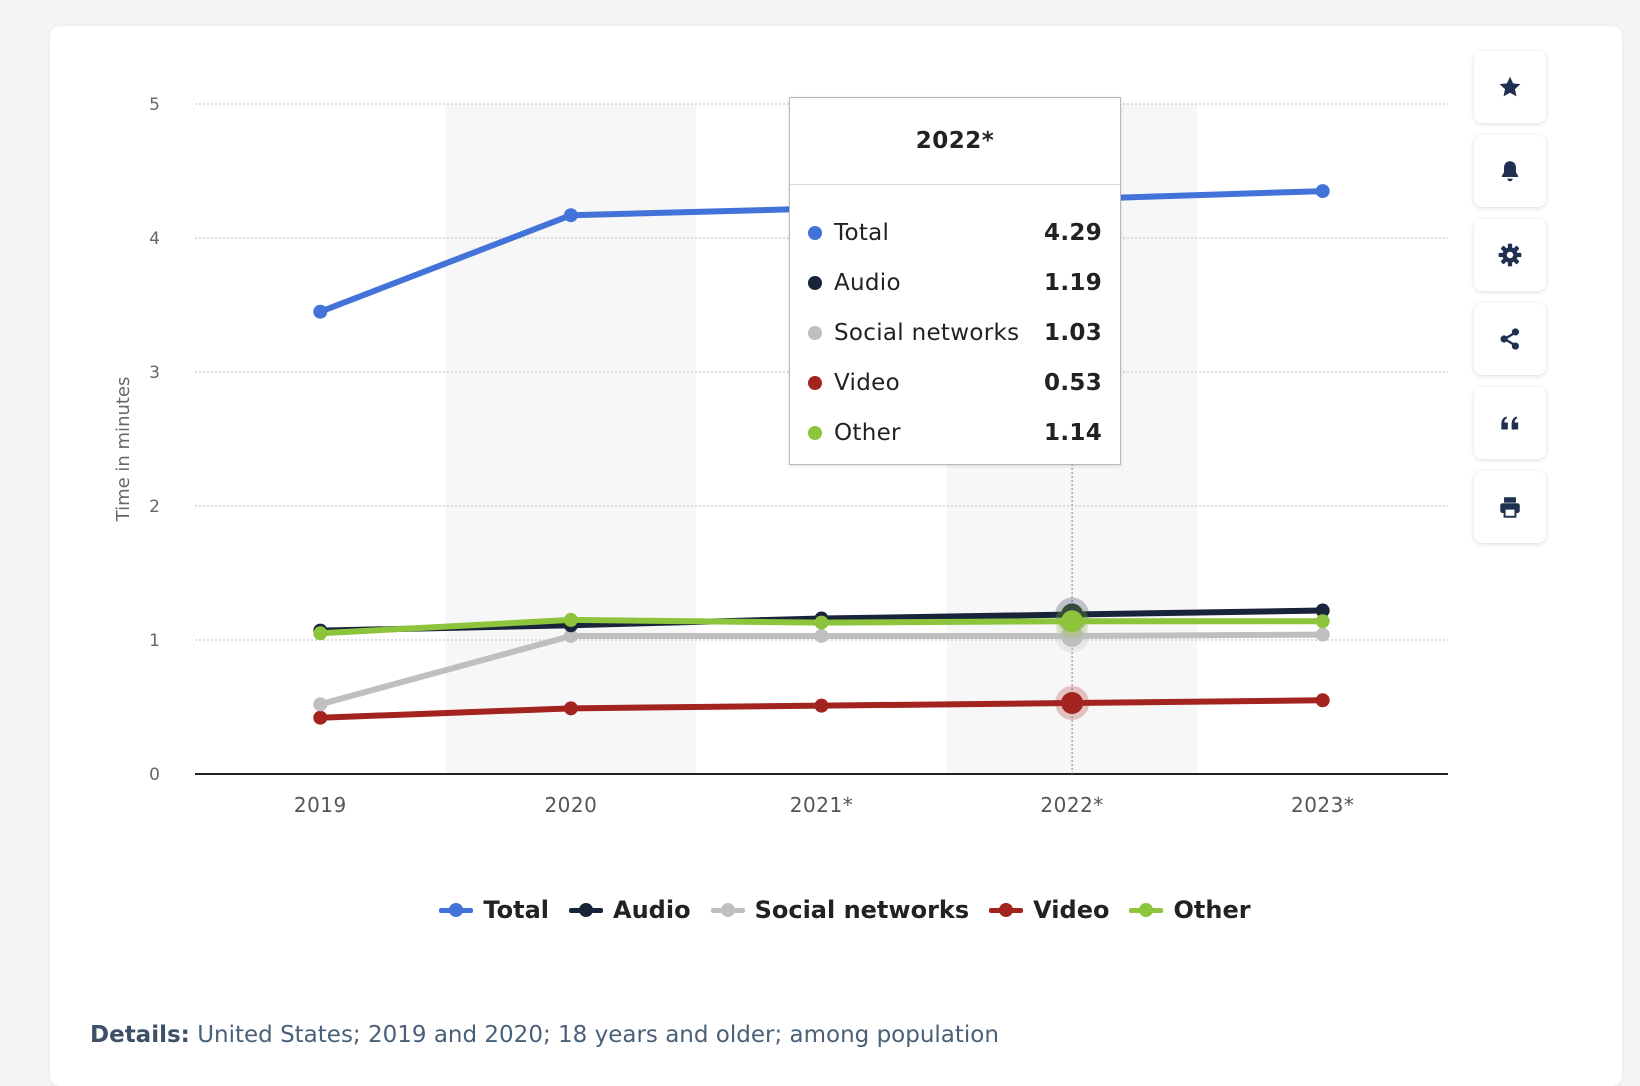 The width and height of the screenshot is (1640, 1086). I want to click on legend-item-video: Video, so click(1049, 910).